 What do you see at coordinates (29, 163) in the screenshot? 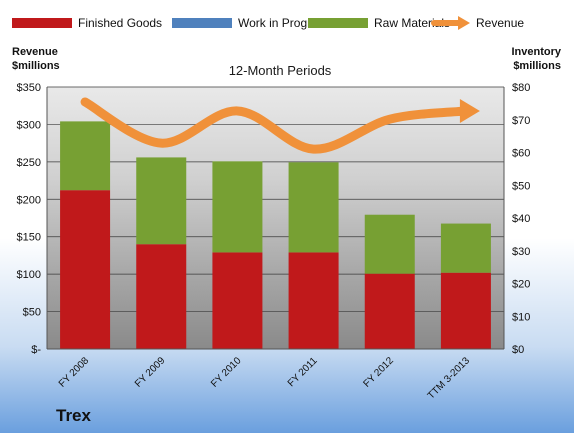
I see `left-tick-label: $250` at bounding box center [29, 163].